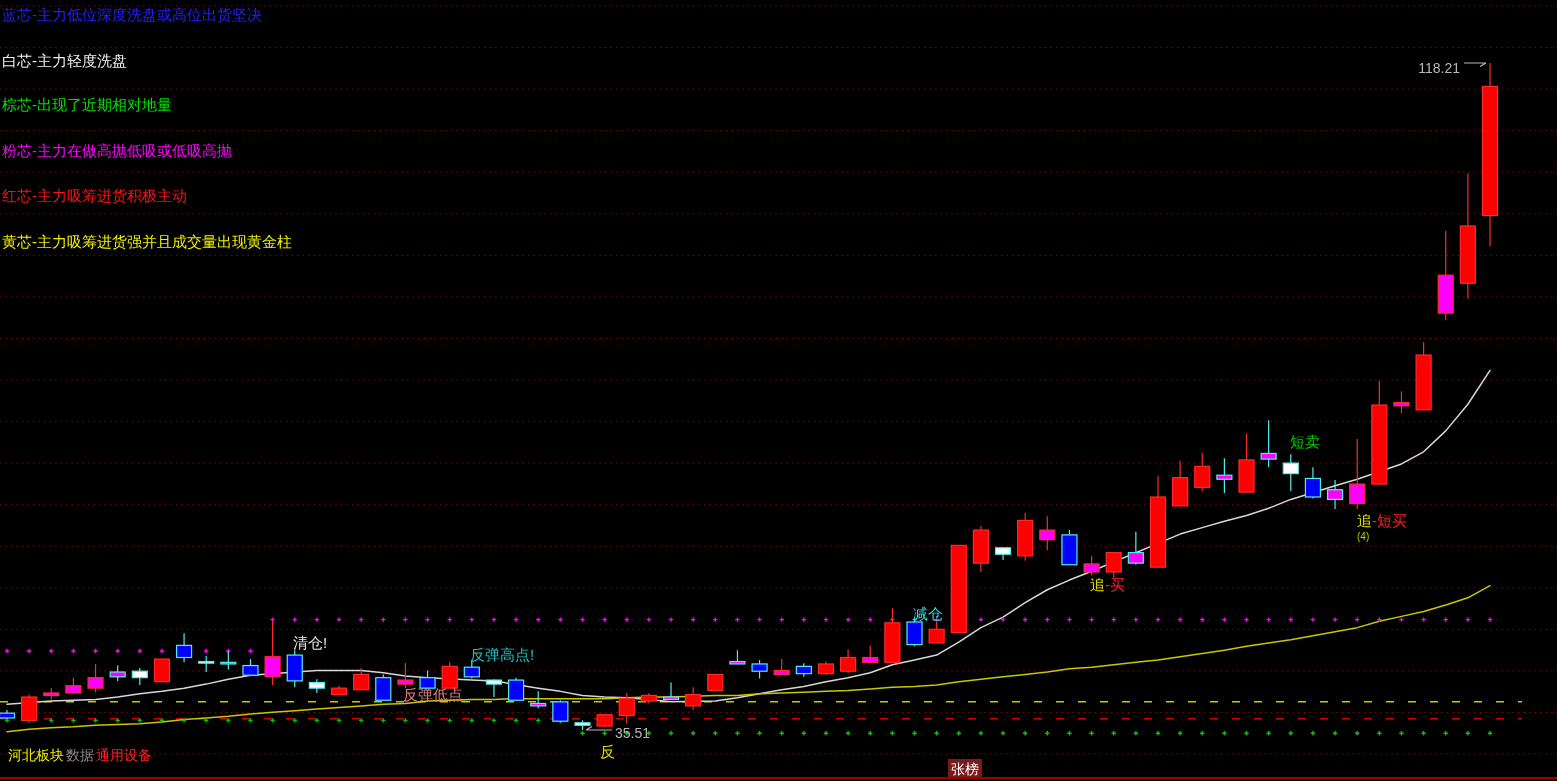 This screenshot has height=781, width=1557. I want to click on annotation: 棕芯-出现了近期相对地量, so click(87, 104).